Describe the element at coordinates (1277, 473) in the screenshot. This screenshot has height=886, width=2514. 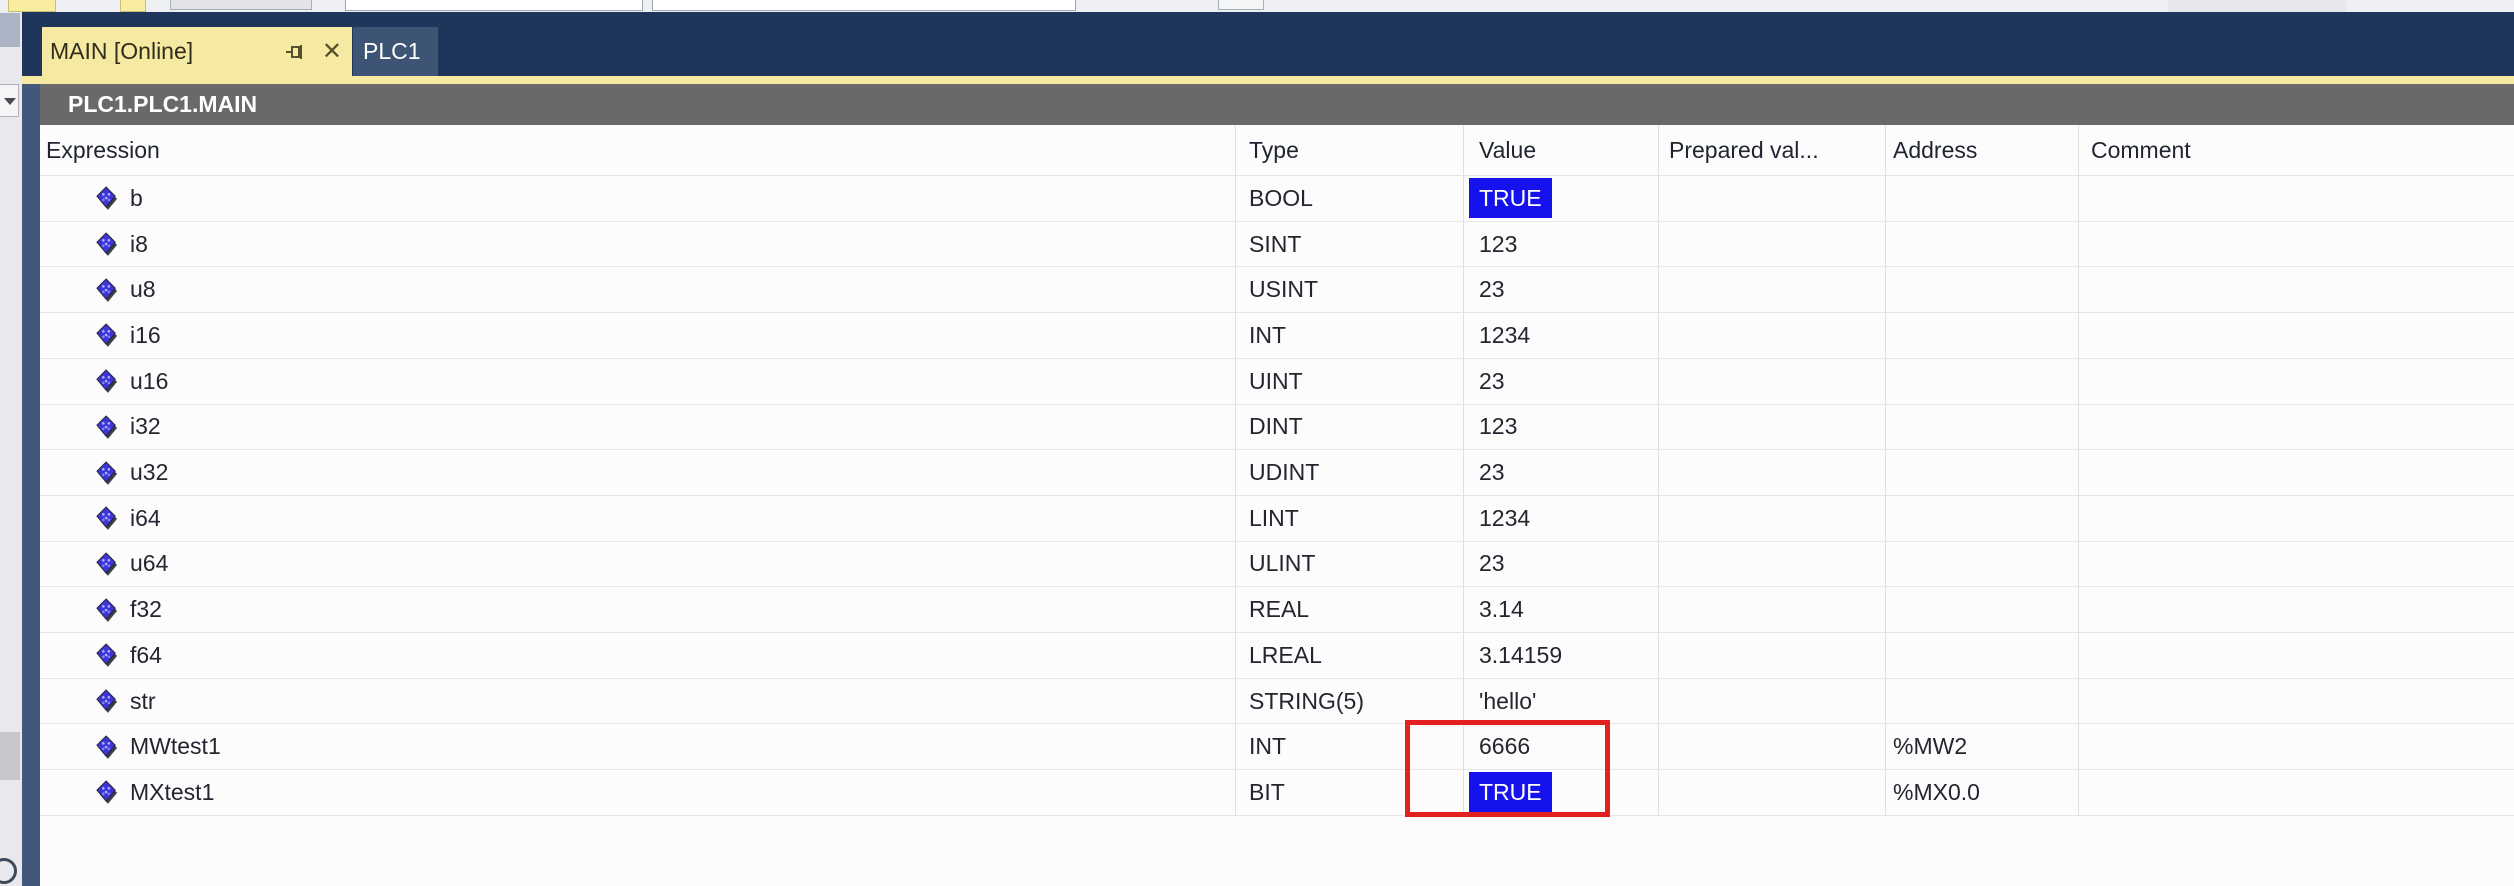
I see `table-row: u32 UDINT 23` at that location.